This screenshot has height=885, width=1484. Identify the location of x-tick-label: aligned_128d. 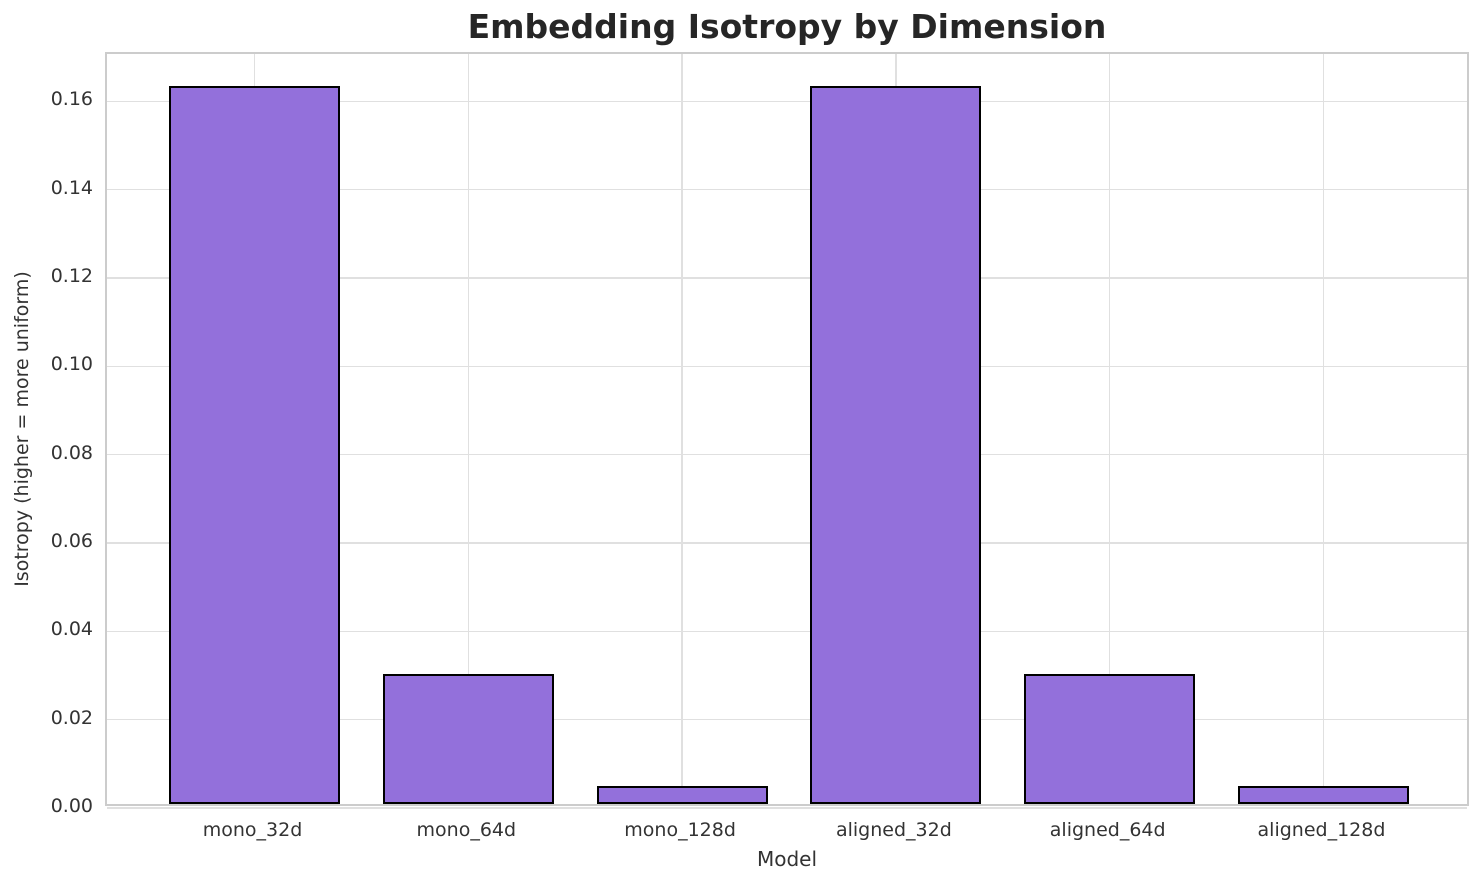
(1321, 830).